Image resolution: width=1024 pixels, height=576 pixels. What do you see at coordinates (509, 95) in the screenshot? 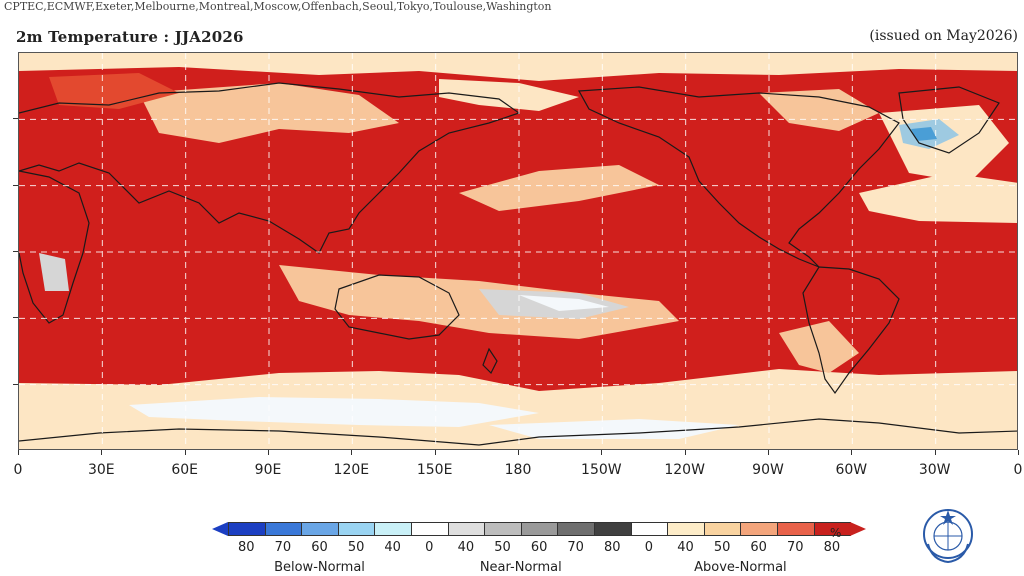
I see `region-npac-pale` at bounding box center [509, 95].